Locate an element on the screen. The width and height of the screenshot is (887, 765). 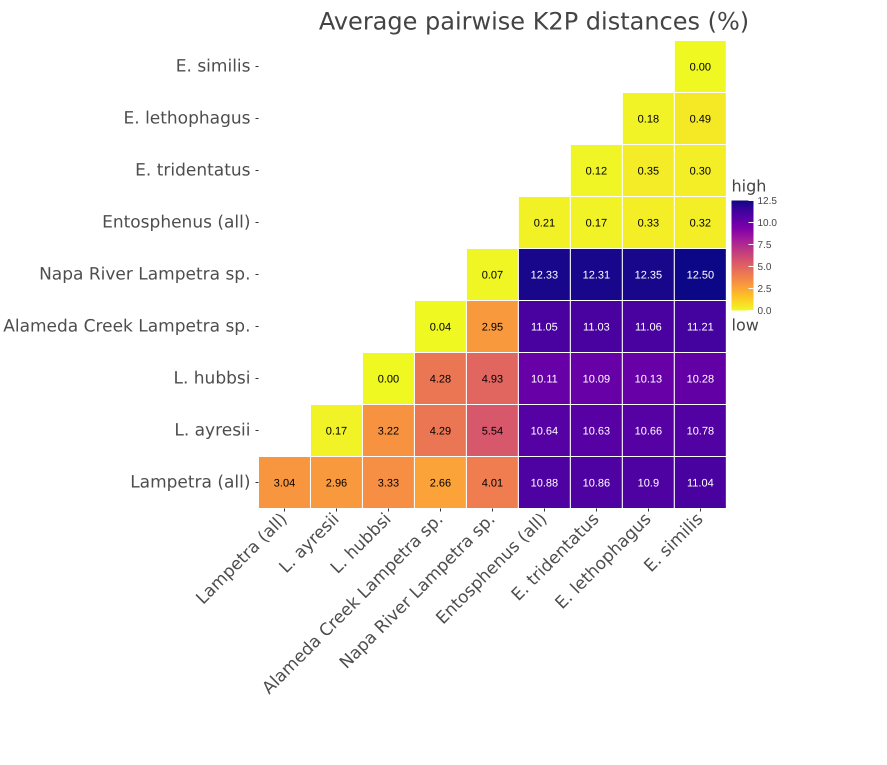
data-label: 4.28 is located at coordinates (441, 380).